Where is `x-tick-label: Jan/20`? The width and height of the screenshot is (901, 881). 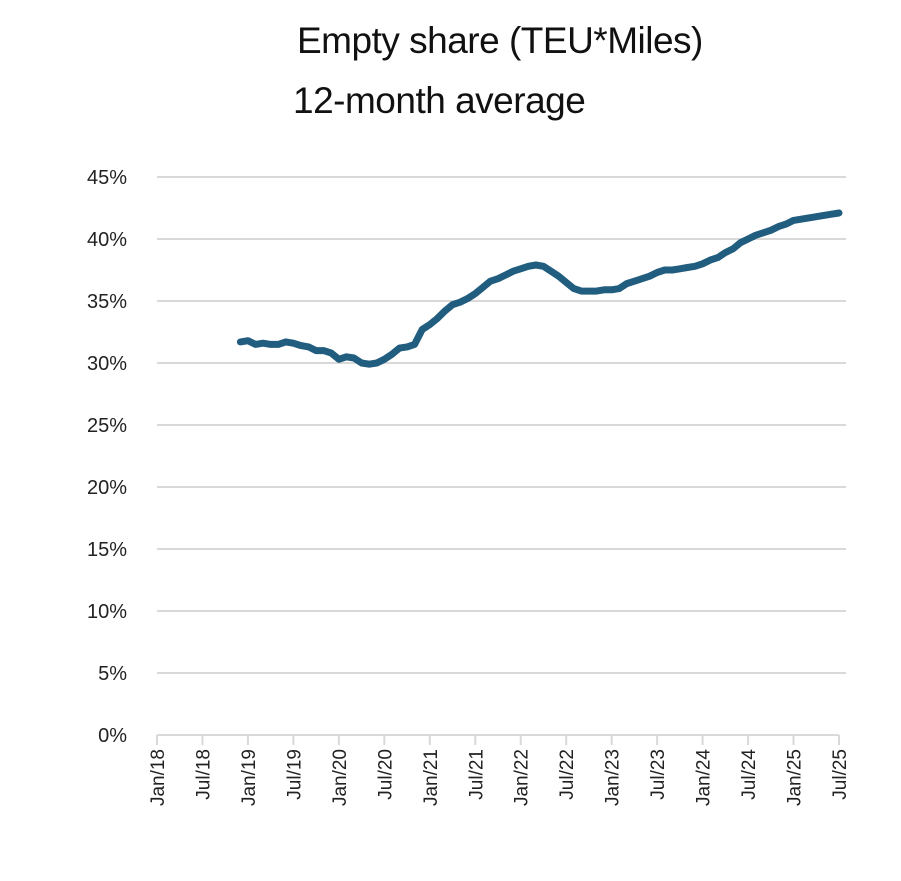
x-tick-label: Jan/20 is located at coordinates (340, 777).